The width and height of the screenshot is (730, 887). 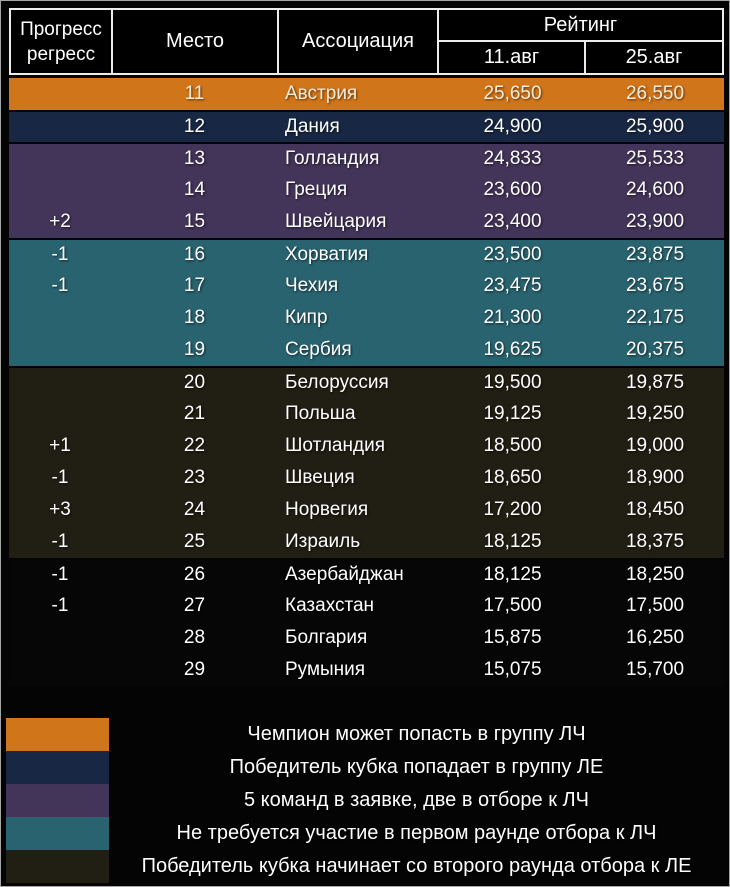 I want to click on header-progress-line1: Прогресс, so click(x=61, y=29).